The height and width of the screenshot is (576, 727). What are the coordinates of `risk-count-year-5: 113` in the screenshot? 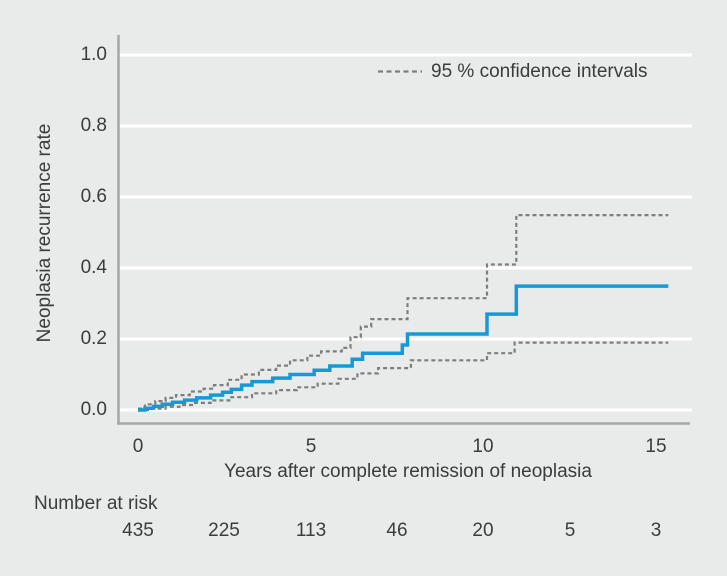 It's located at (311, 530).